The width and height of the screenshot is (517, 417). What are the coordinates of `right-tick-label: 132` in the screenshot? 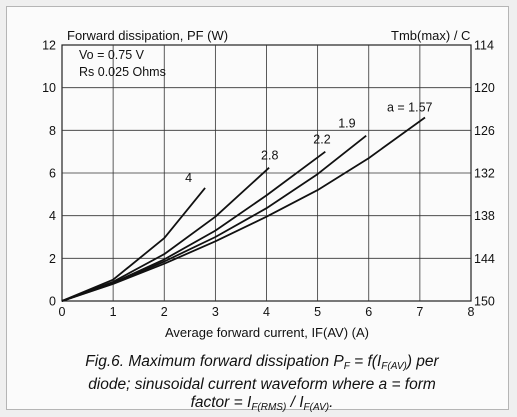 It's located at (484, 174).